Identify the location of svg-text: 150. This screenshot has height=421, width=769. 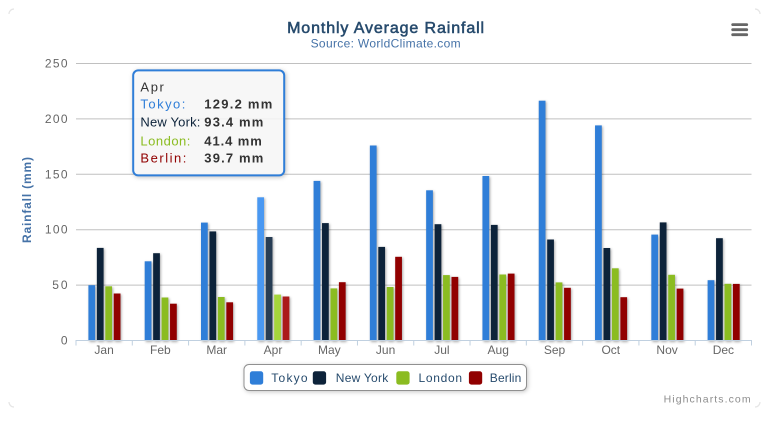
(56, 174).